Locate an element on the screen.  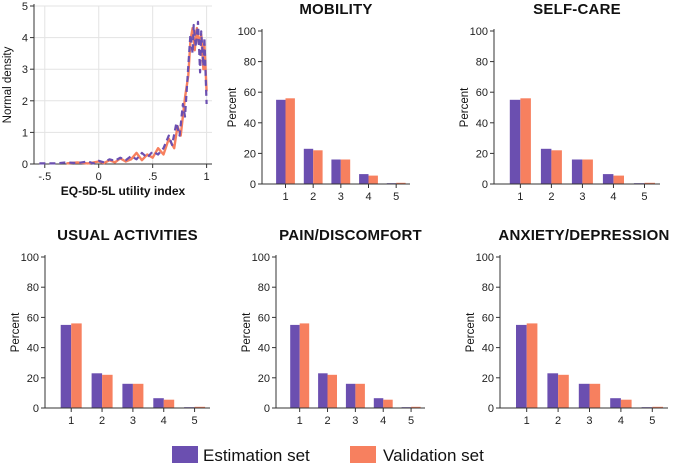
panel-title: PAIN/DISCOMFORT is located at coordinates (350, 235).